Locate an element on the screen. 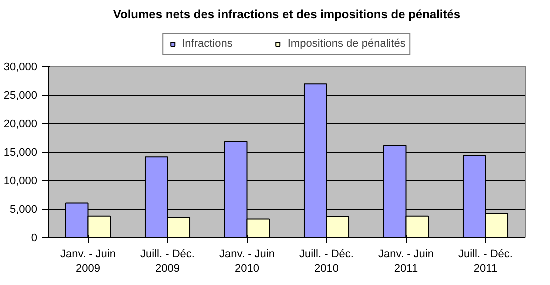 This screenshot has height=285, width=550. y-tick-label: 5,000 is located at coordinates (24, 210).